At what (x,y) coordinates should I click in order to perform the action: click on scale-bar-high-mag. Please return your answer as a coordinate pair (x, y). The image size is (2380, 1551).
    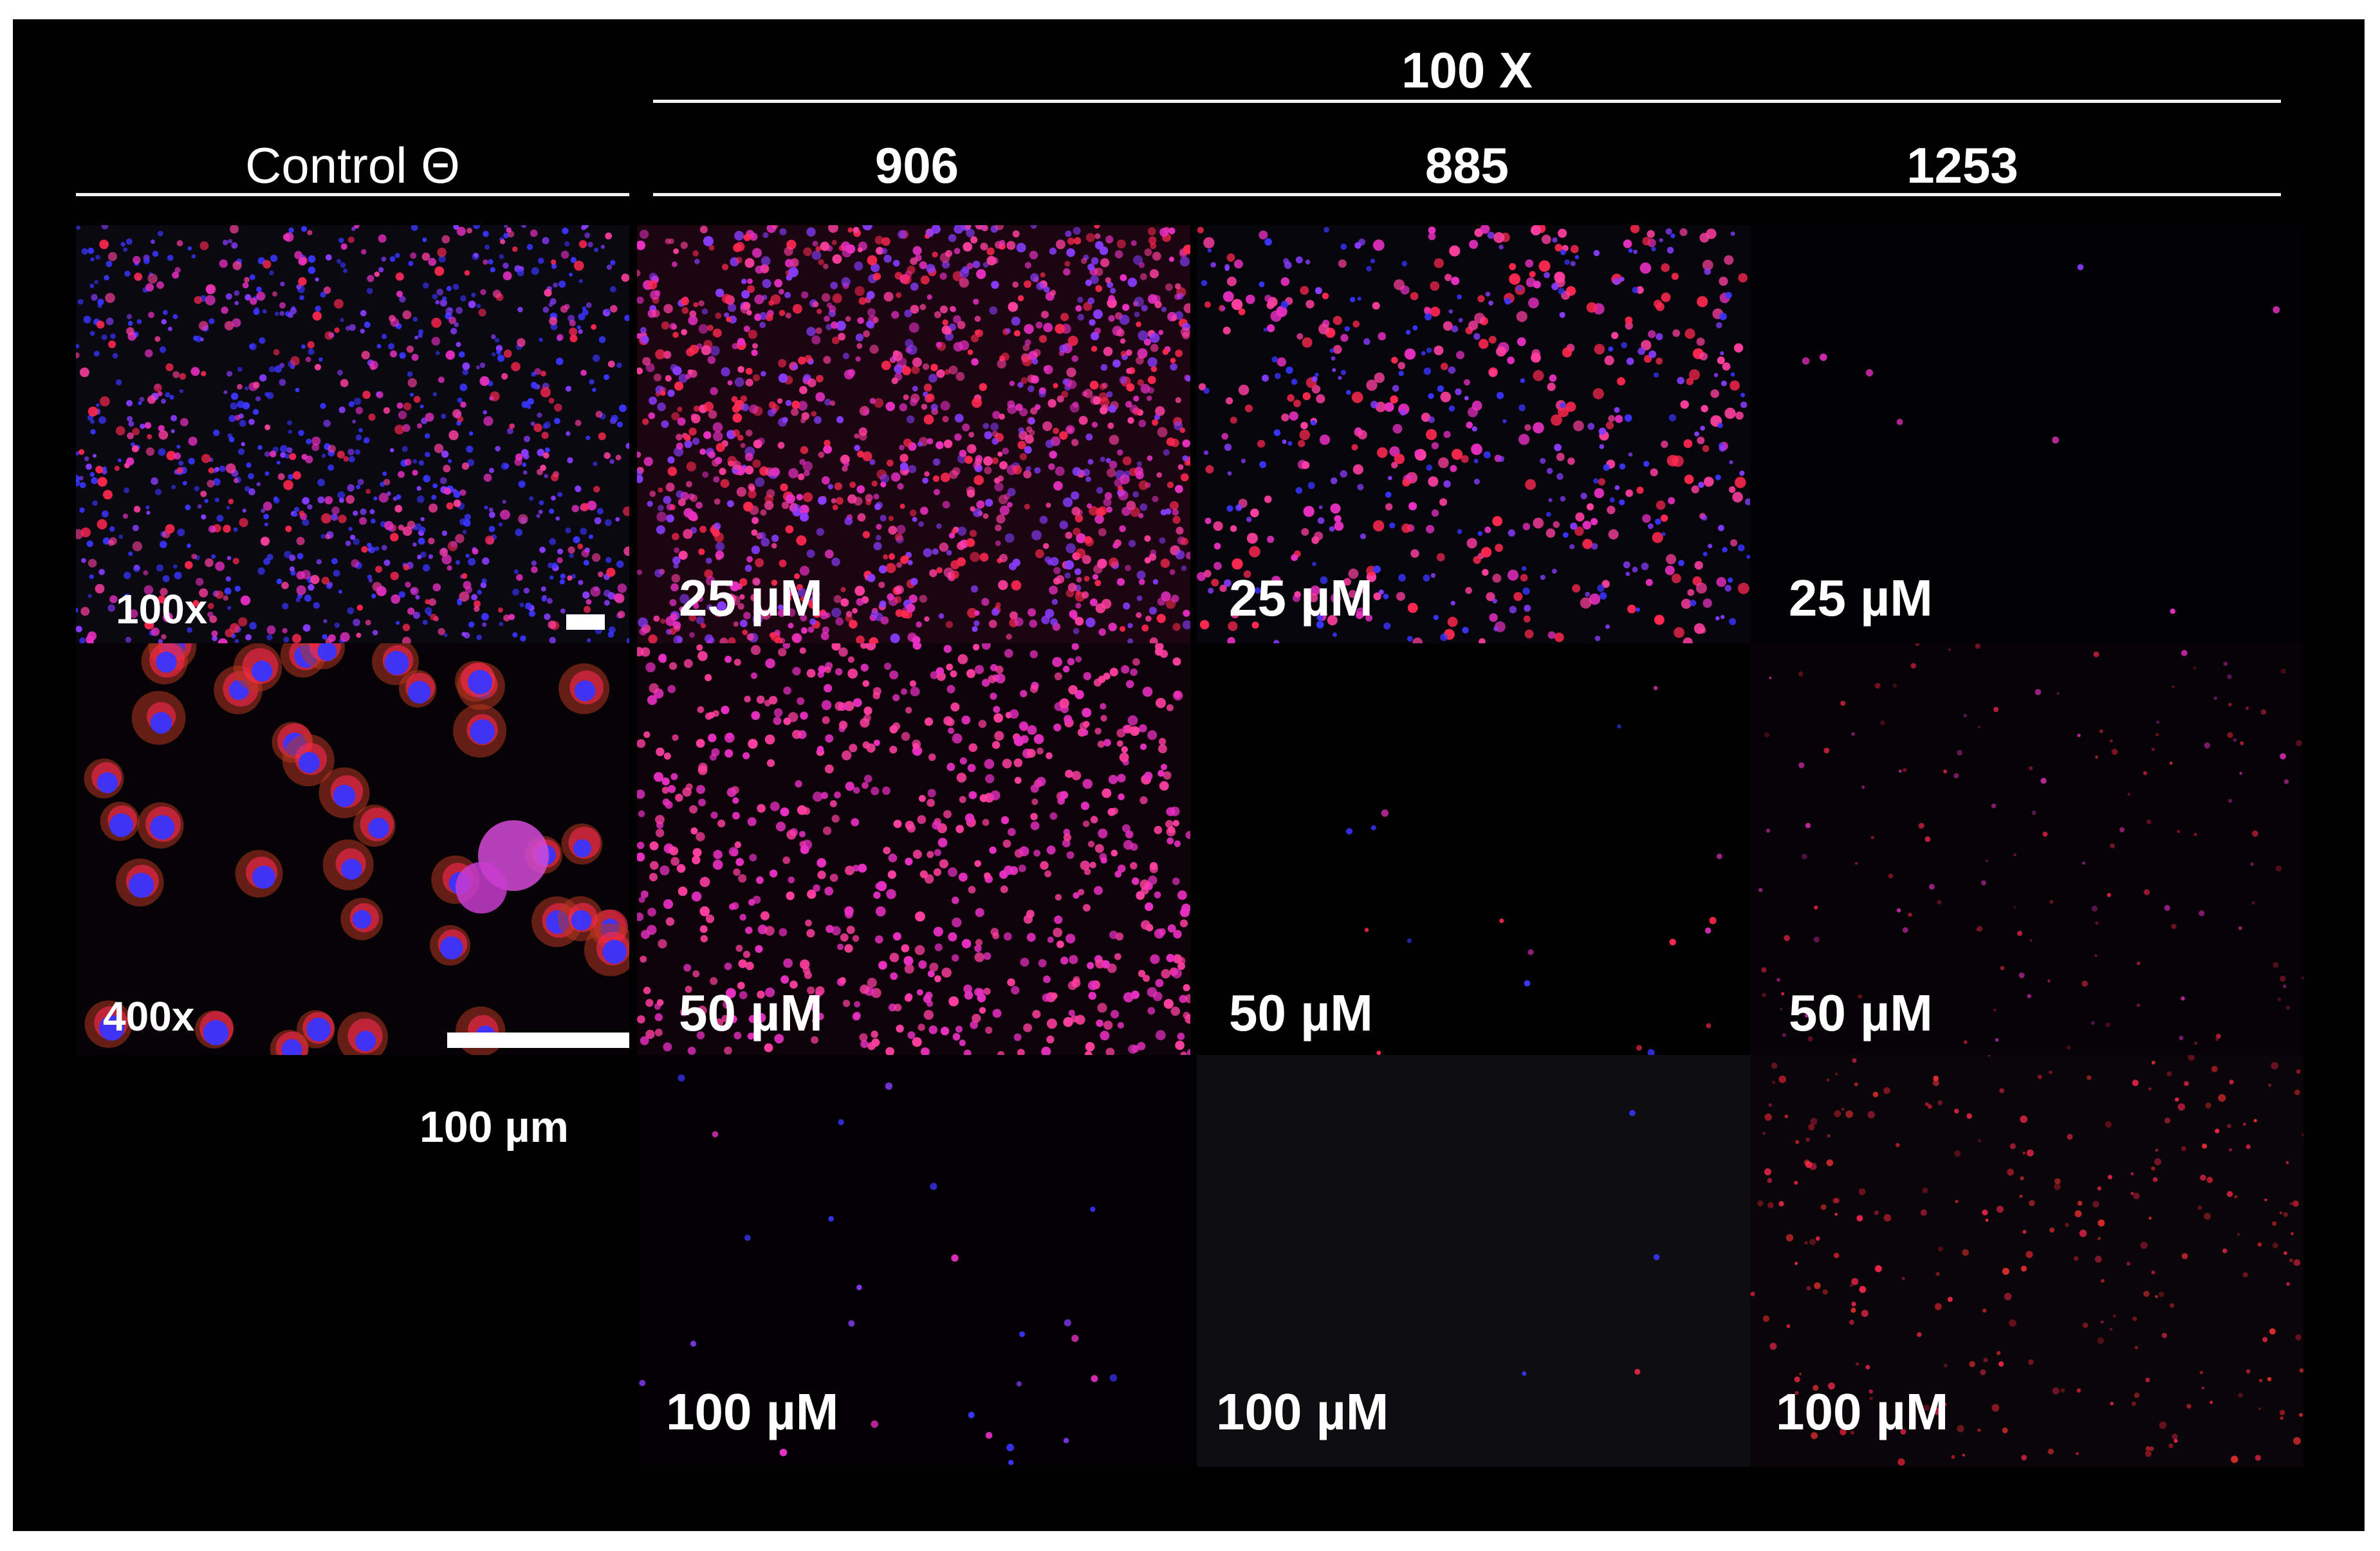
    Looking at the image, I should click on (538, 1040).